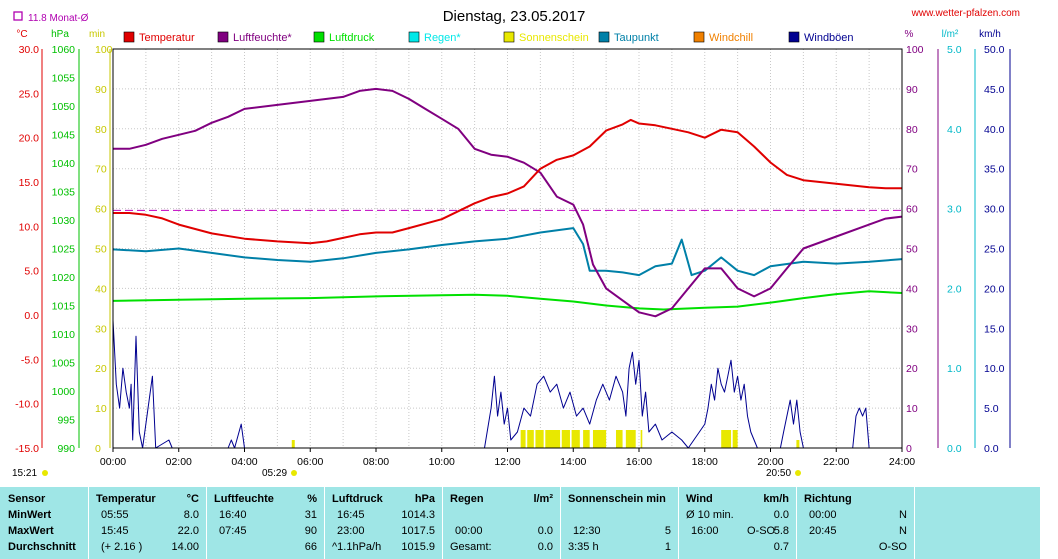  What do you see at coordinates (418, 515) in the screenshot?
I see `press-min-value: 1014.3` at bounding box center [418, 515].